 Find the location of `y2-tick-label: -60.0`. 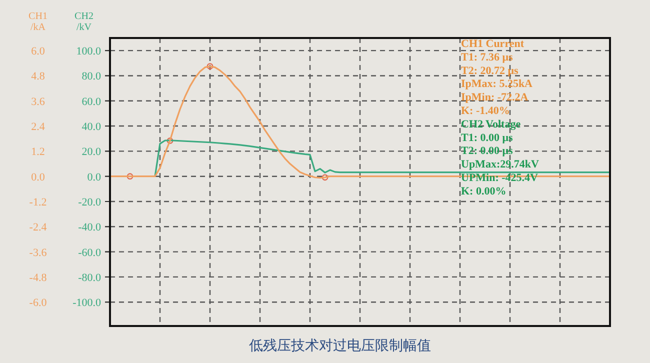

y2-tick-label: -60.0 is located at coordinates (90, 252).